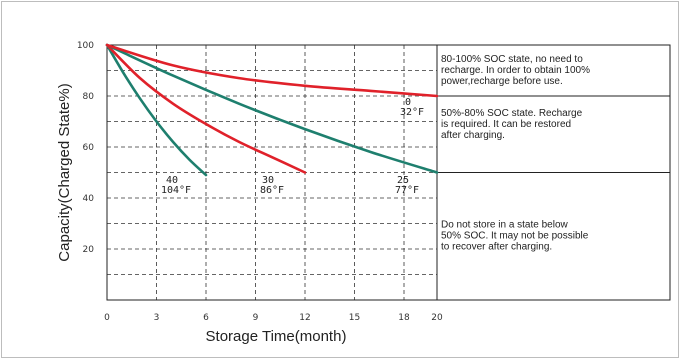 The image size is (681, 360). I want to click on y-tick-label: 100, so click(85, 46).